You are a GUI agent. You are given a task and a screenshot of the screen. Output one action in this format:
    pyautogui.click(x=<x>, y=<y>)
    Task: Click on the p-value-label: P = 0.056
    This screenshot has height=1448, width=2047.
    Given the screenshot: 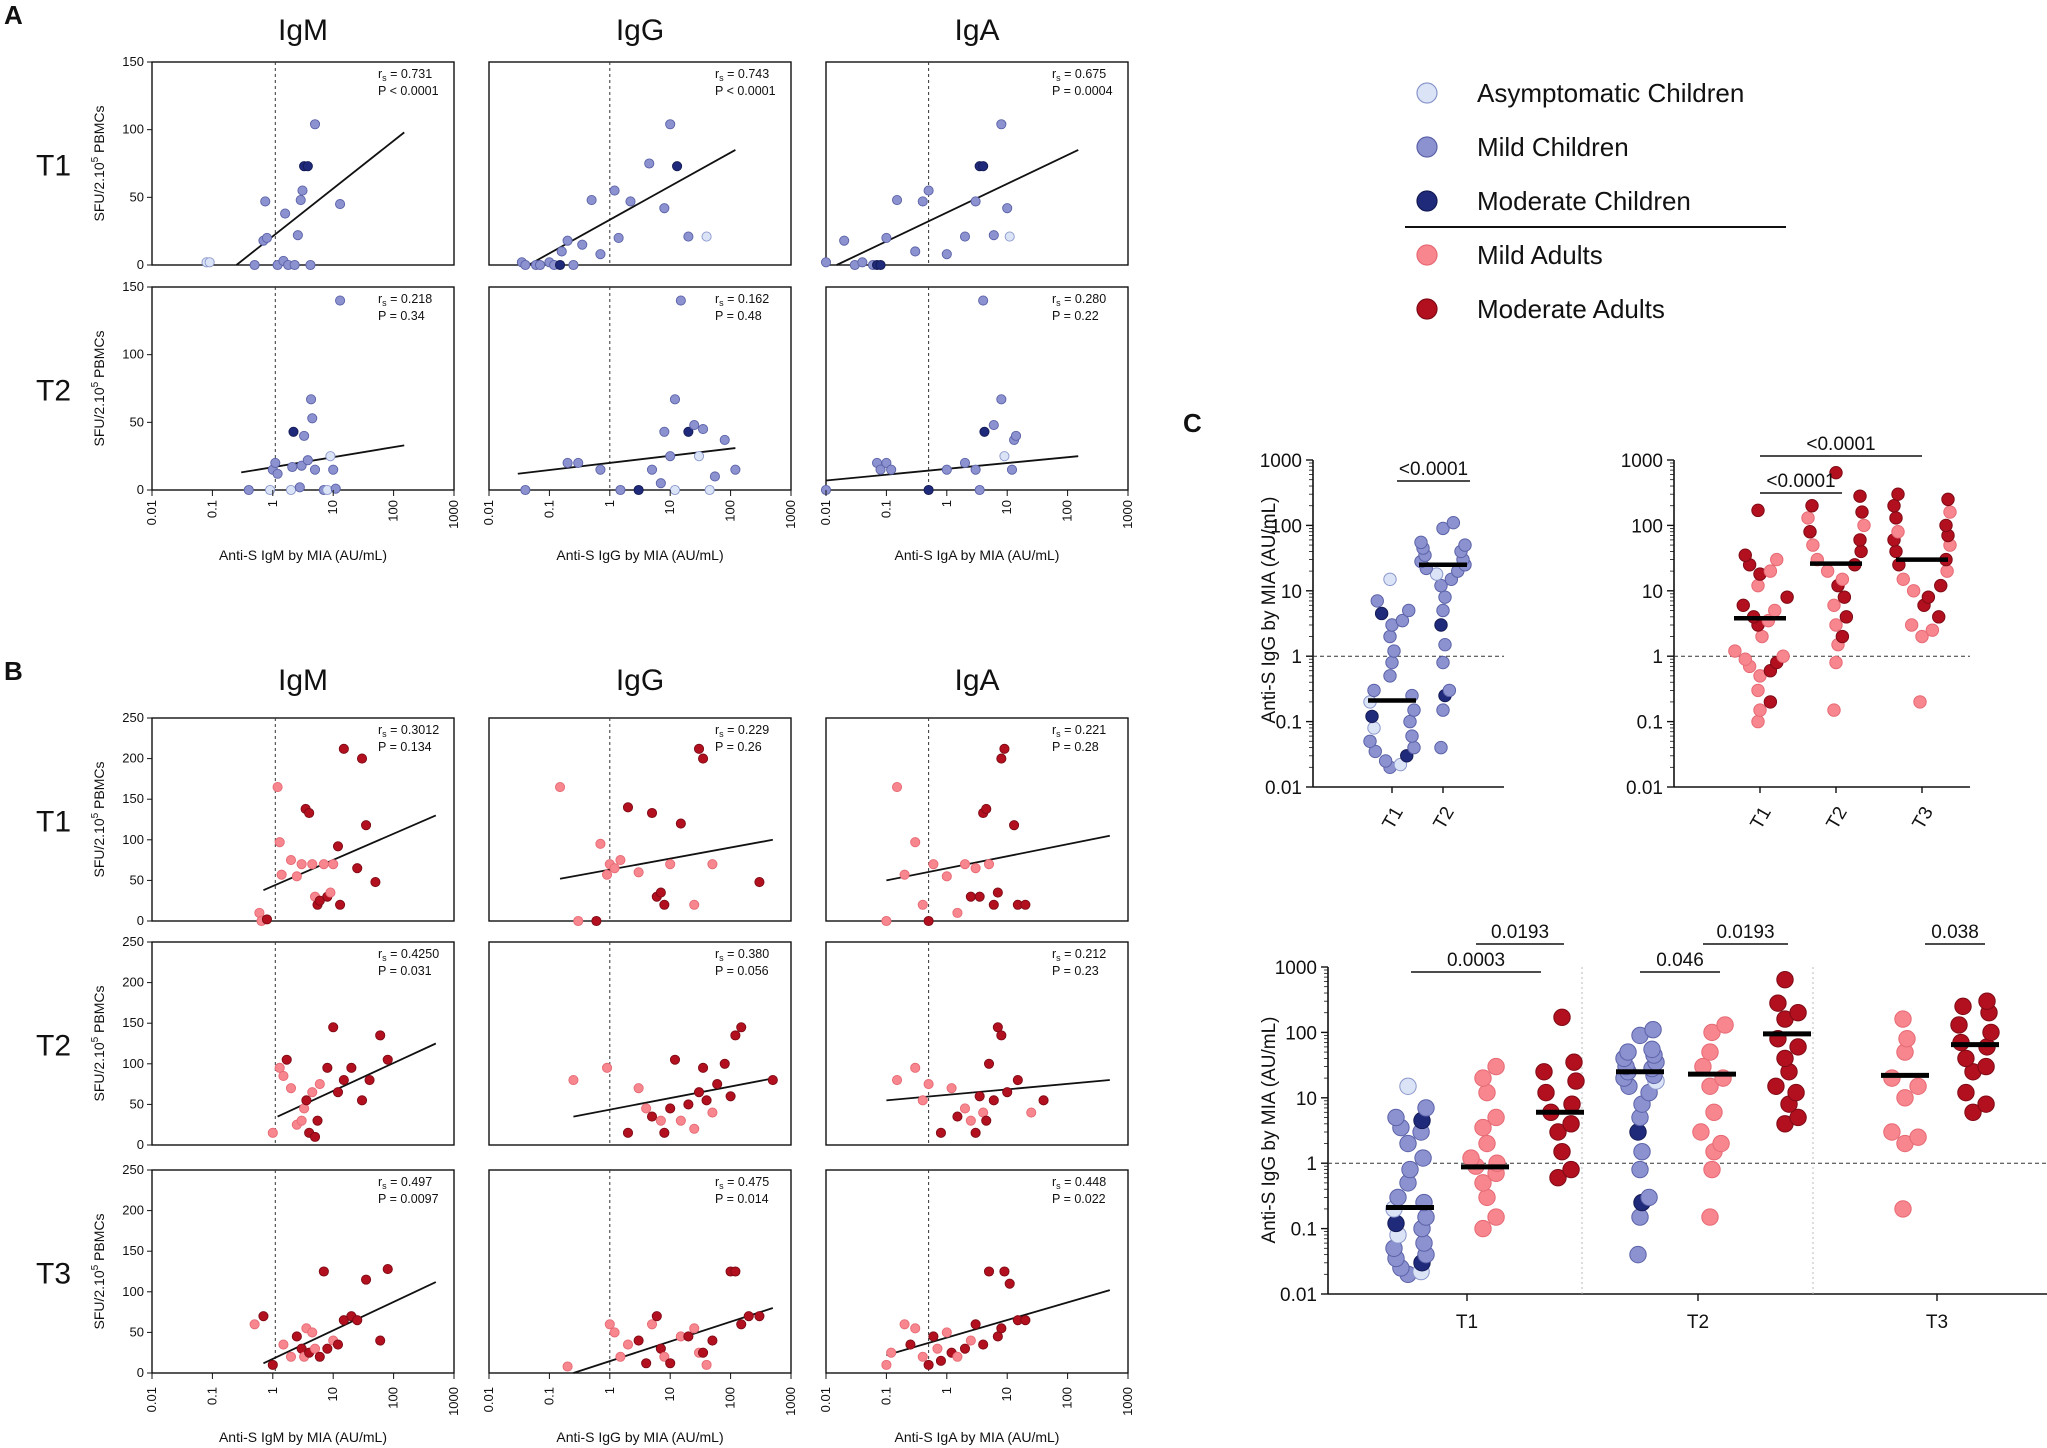 What is the action you would take?
    pyautogui.click(x=742, y=971)
    